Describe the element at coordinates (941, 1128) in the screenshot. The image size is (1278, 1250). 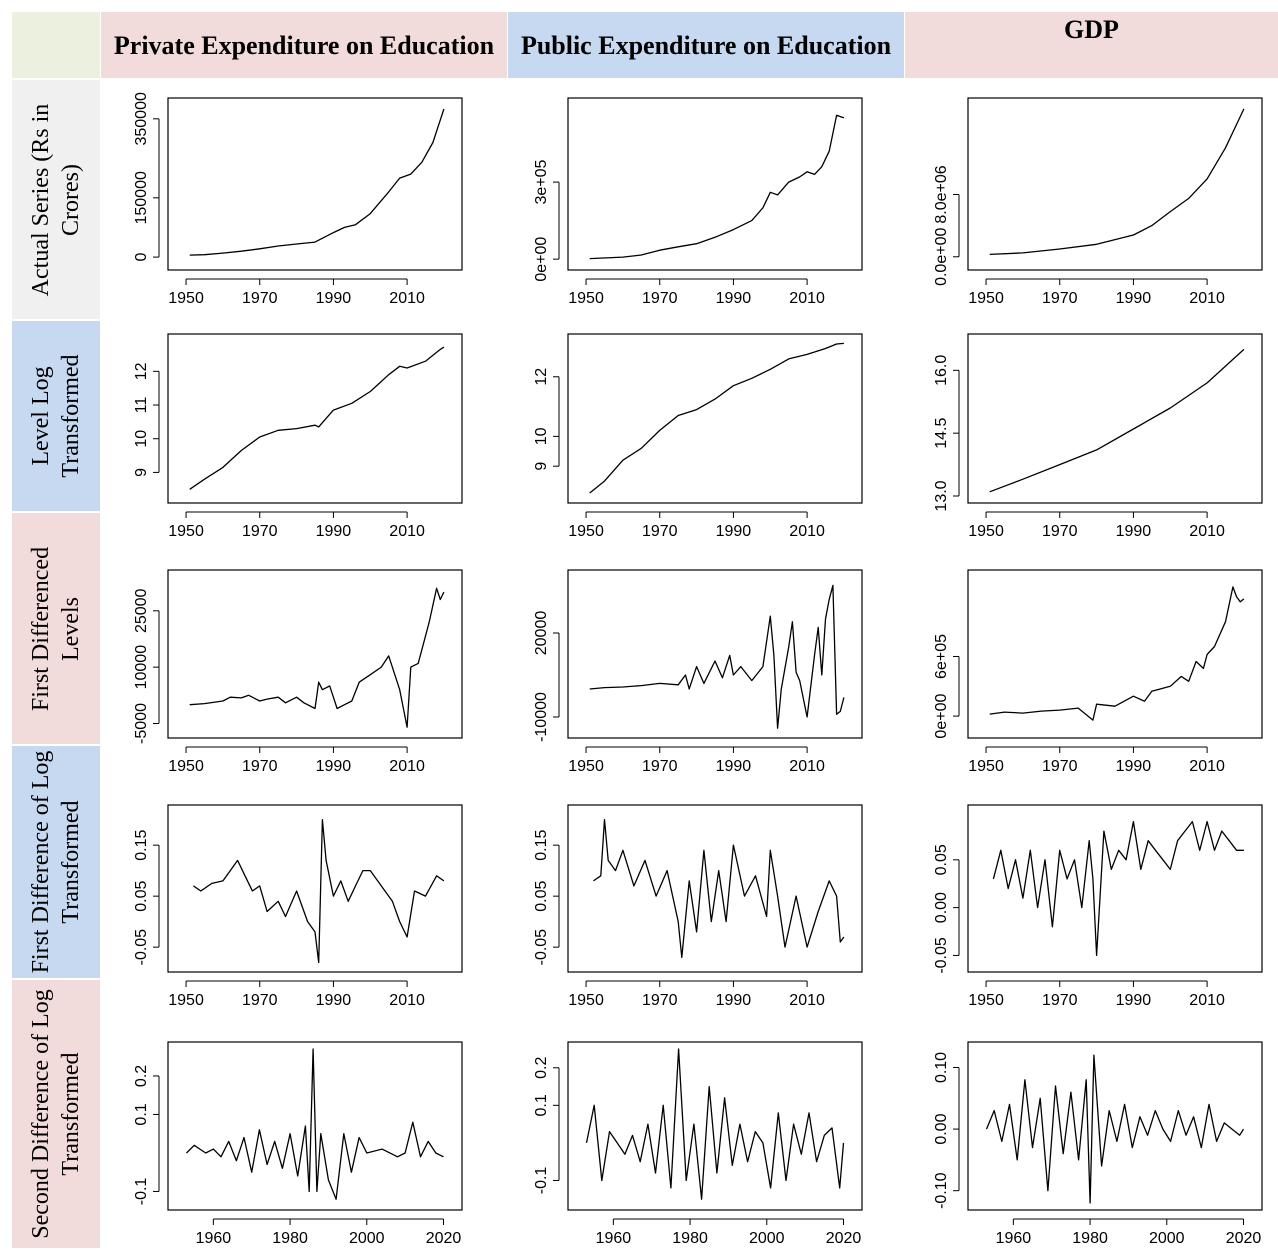
I see `second_diff_log-gdp-y-tick-label-1: 0.00` at that location.